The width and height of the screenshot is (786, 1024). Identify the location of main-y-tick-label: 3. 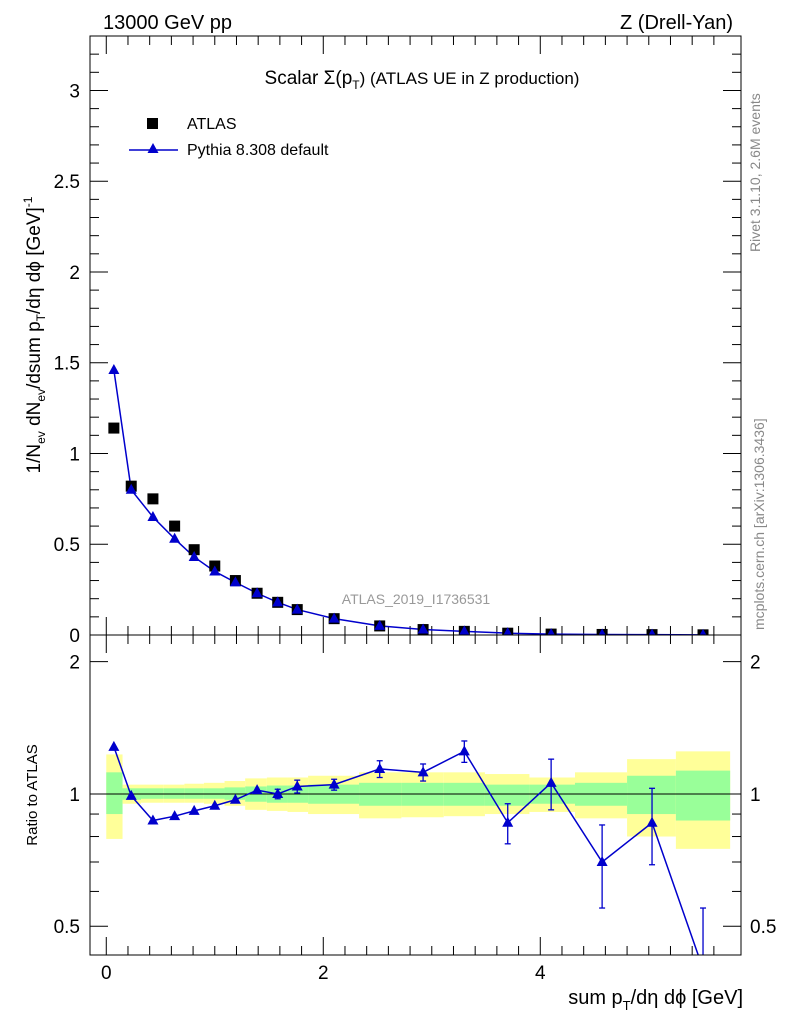
(74, 91).